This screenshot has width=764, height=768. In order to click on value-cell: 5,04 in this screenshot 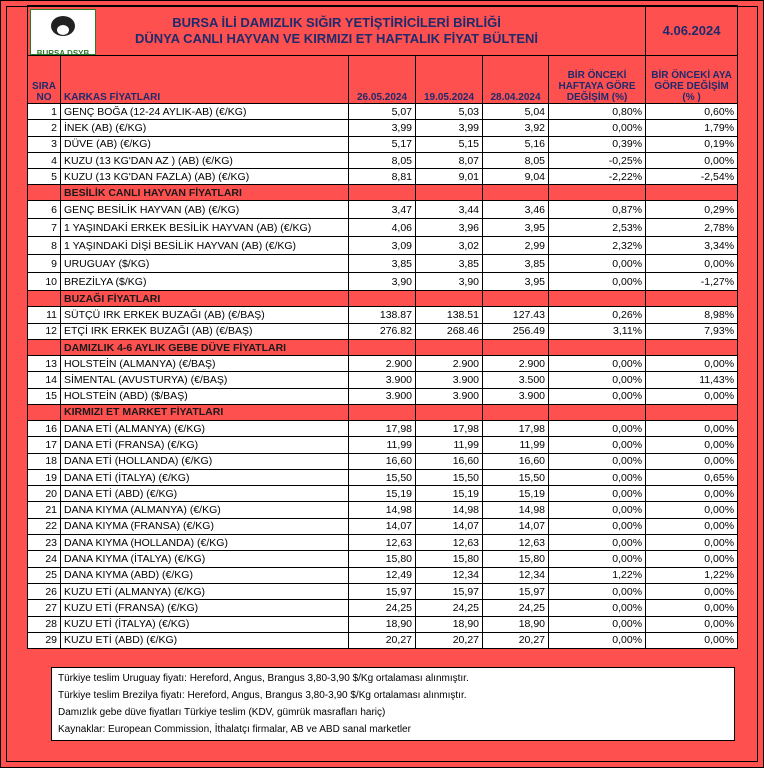, I will do `click(515, 111)`.